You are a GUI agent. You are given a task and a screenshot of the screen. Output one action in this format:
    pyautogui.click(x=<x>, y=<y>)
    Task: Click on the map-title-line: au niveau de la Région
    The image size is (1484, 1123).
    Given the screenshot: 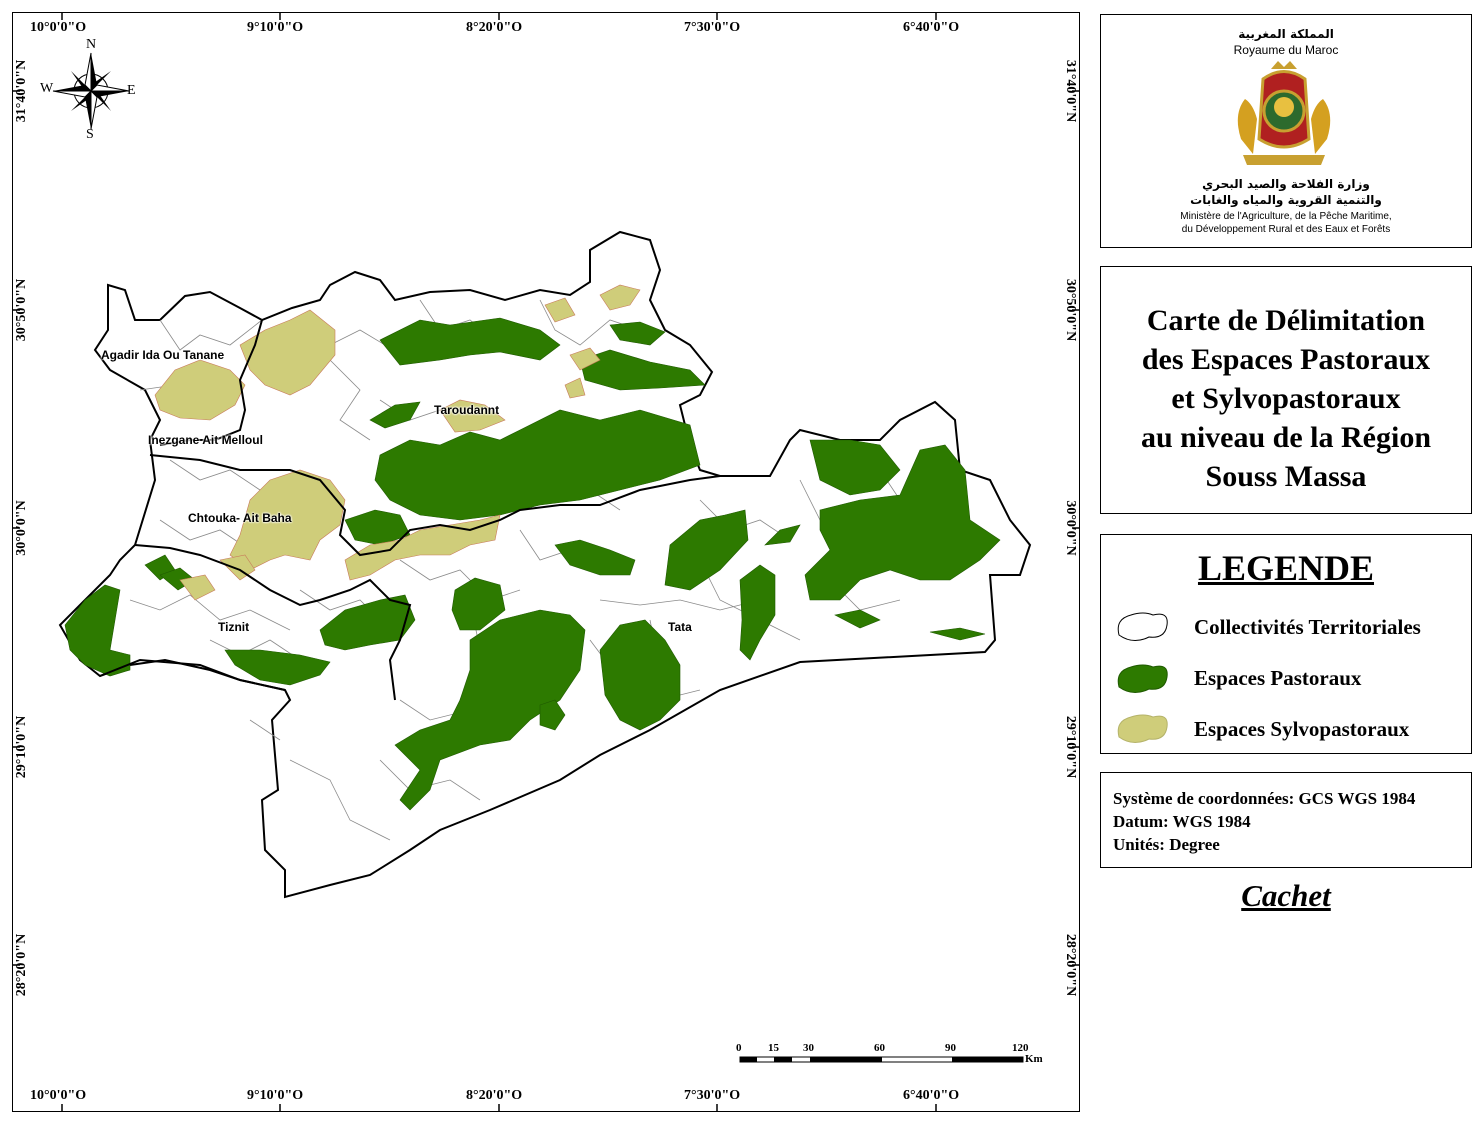 What is the action you would take?
    pyautogui.click(x=1286, y=437)
    